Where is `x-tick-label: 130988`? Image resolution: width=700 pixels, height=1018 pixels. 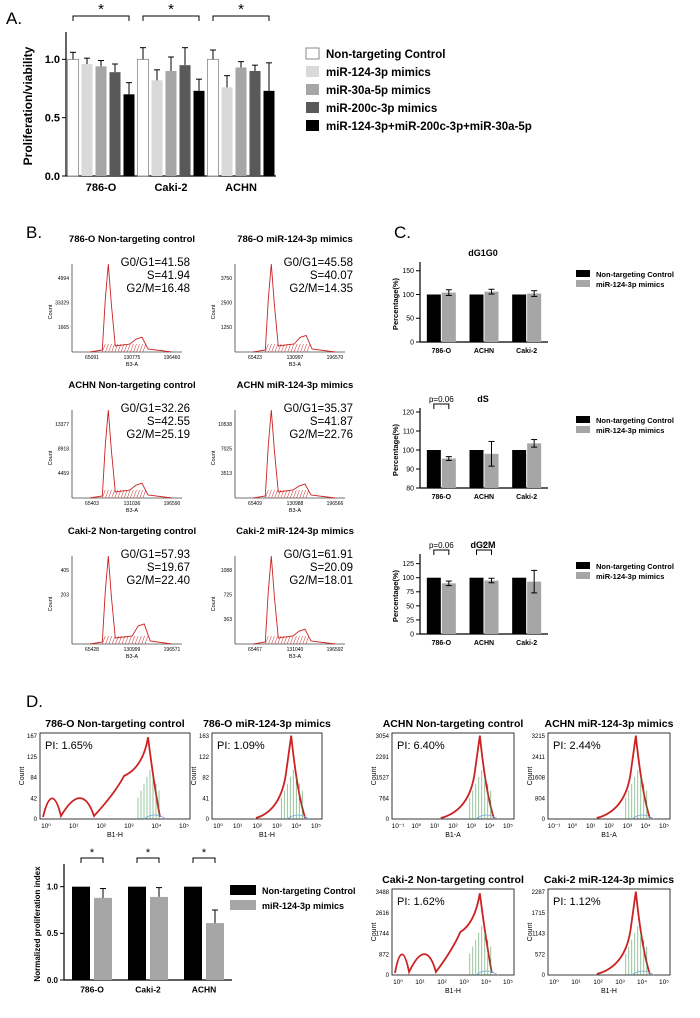
x-tick-label: 130988 is located at coordinates (295, 504).